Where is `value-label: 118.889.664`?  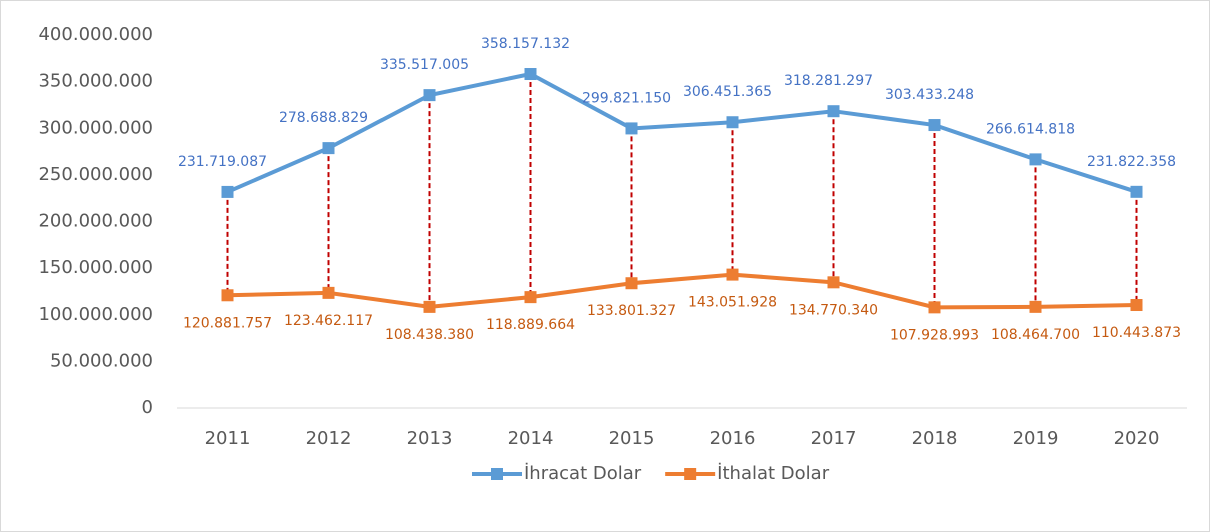 value-label: 118.889.664 is located at coordinates (530, 325).